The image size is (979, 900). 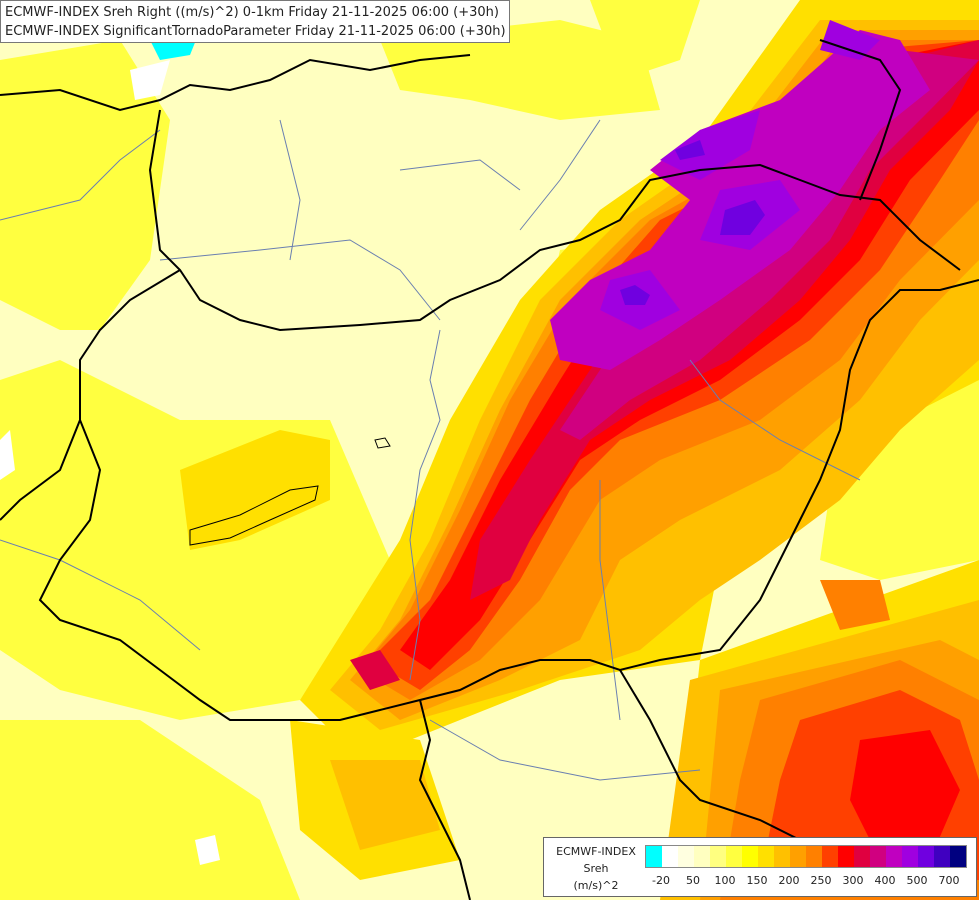 I want to click on legend-tick-label: 300, so click(x=853, y=880).